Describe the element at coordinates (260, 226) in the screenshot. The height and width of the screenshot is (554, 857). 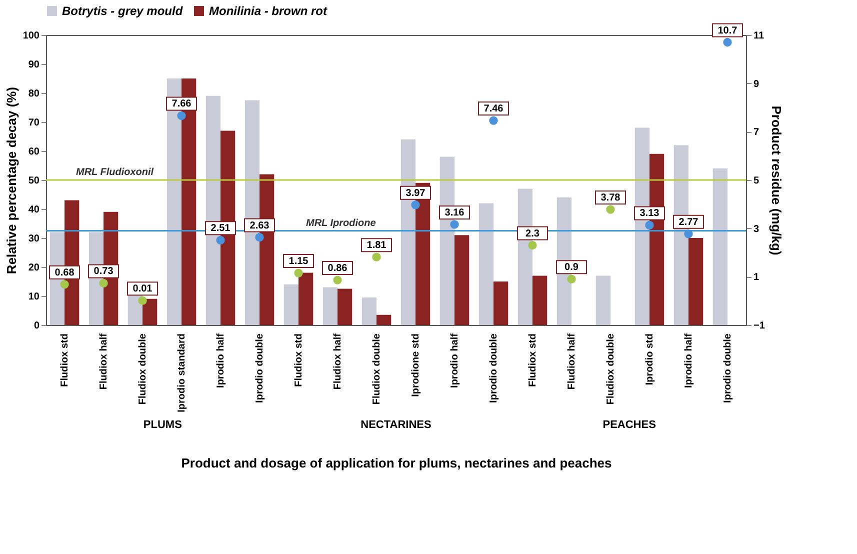
I see `data-label: 2.63` at that location.